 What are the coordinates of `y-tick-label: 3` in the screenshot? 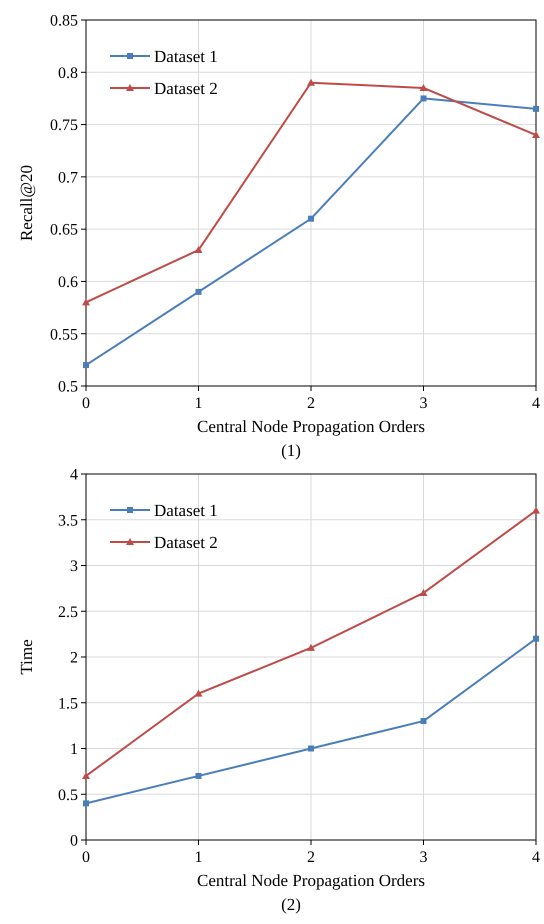 It's located at (74, 567).